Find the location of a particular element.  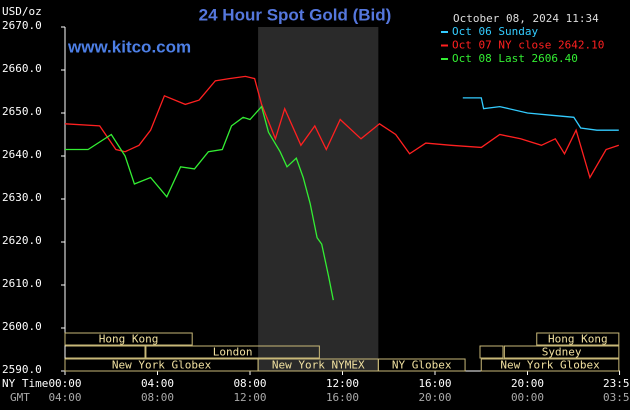

x-tick-label: 20:00 is located at coordinates (527, 383).